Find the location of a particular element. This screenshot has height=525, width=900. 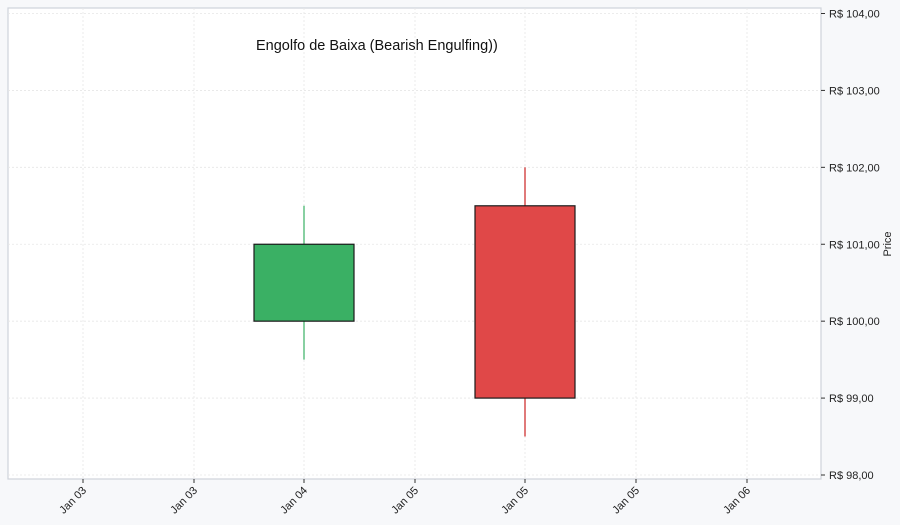

x-tick-label: Jan 04 is located at coordinates (294, 501).